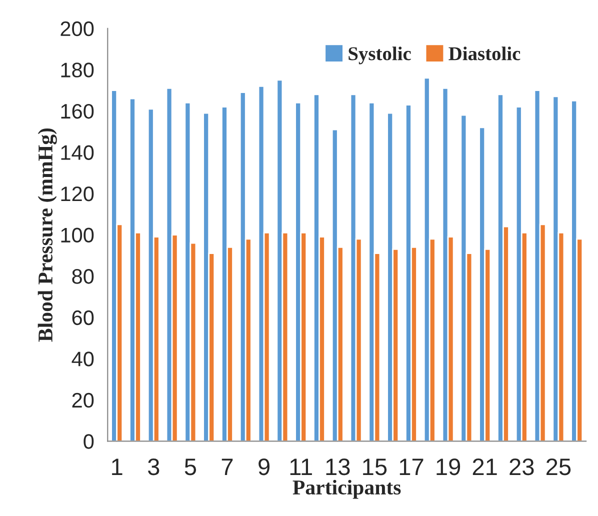 This screenshot has height=516, width=598. I want to click on y-tick-label: 80, so click(83, 276).